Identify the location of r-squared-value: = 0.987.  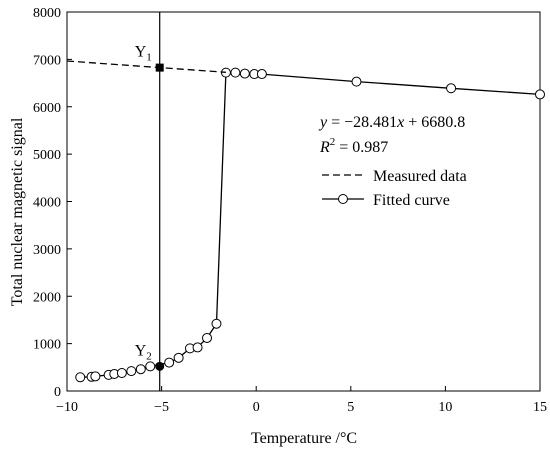
(361, 147).